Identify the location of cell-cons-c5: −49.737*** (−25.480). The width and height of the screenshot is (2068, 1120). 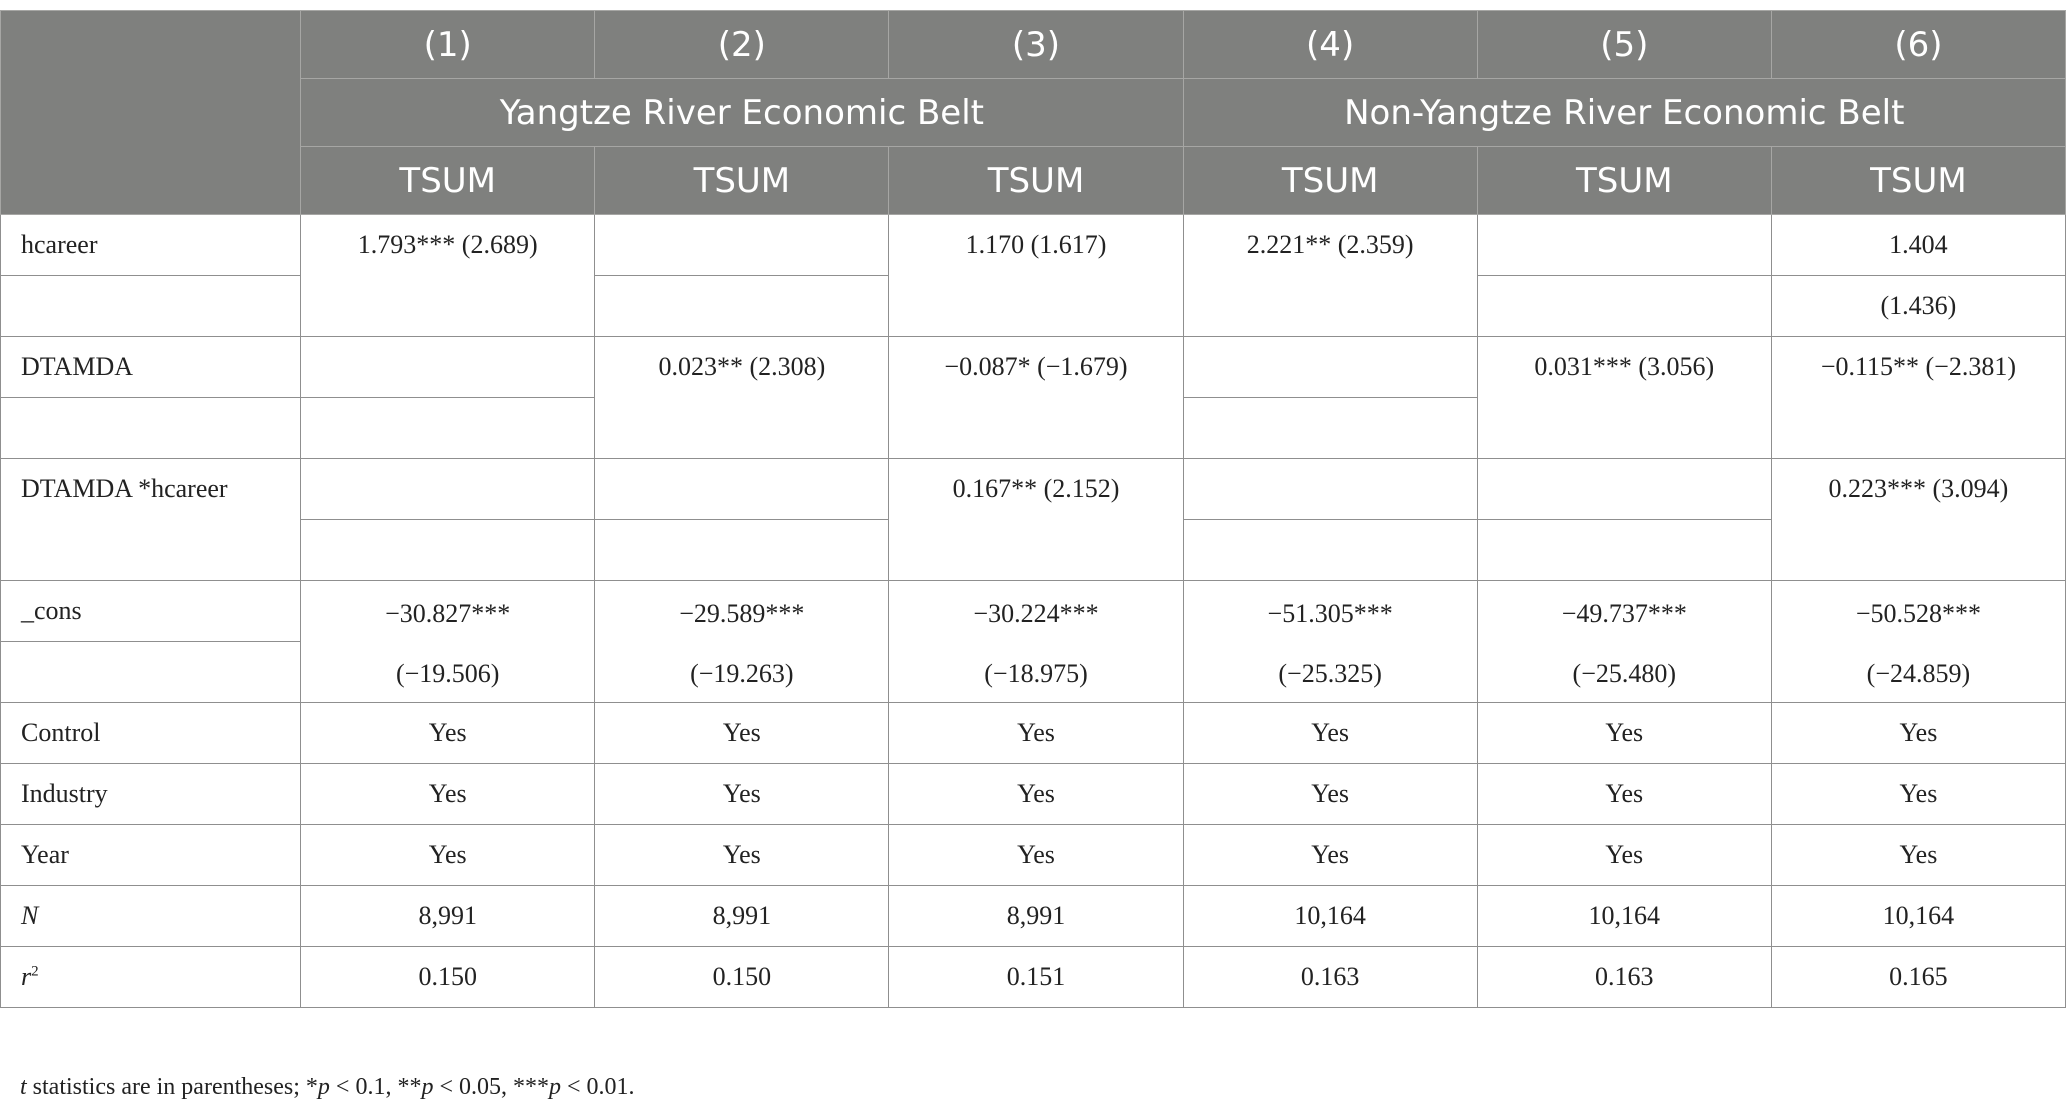
(1624, 641).